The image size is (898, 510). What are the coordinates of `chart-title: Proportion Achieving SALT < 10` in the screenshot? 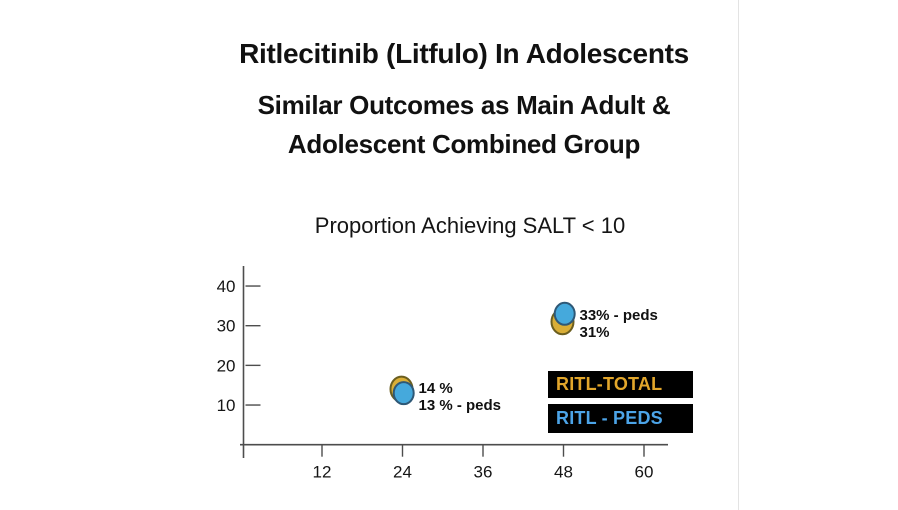 It's located at (470, 225).